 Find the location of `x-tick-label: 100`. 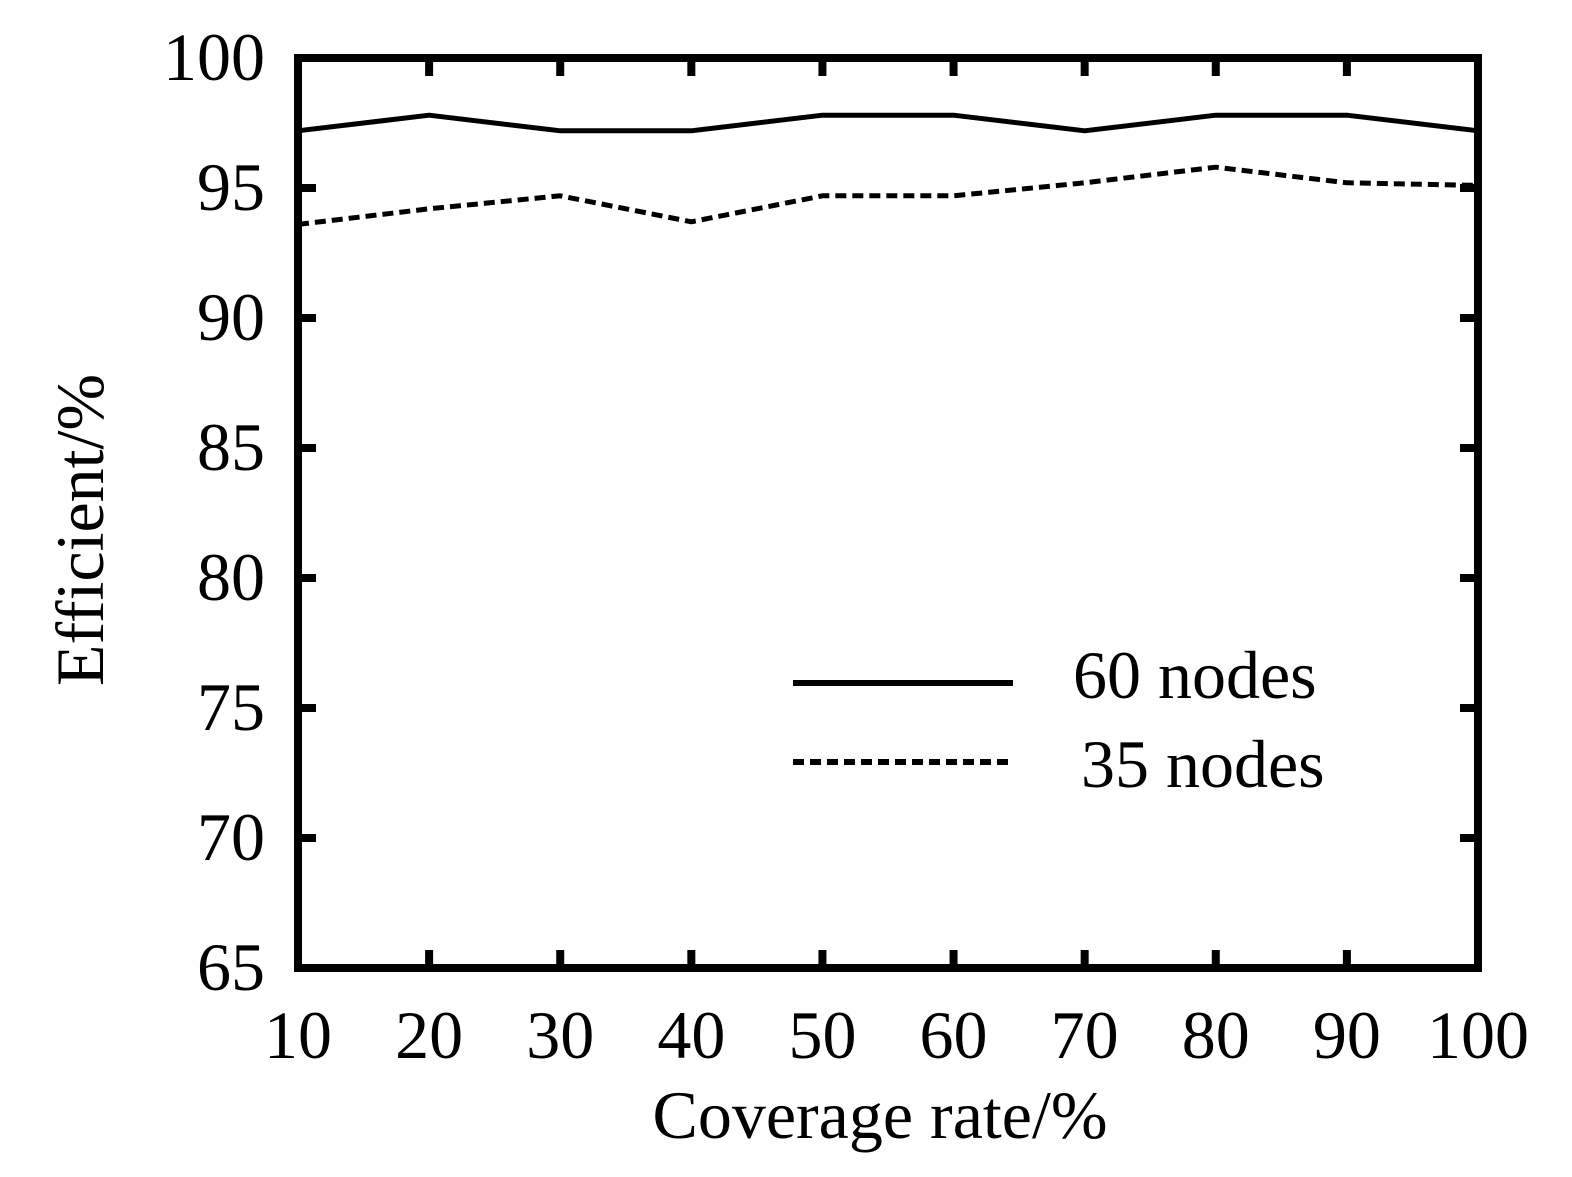

x-tick-label: 100 is located at coordinates (1478, 1035).